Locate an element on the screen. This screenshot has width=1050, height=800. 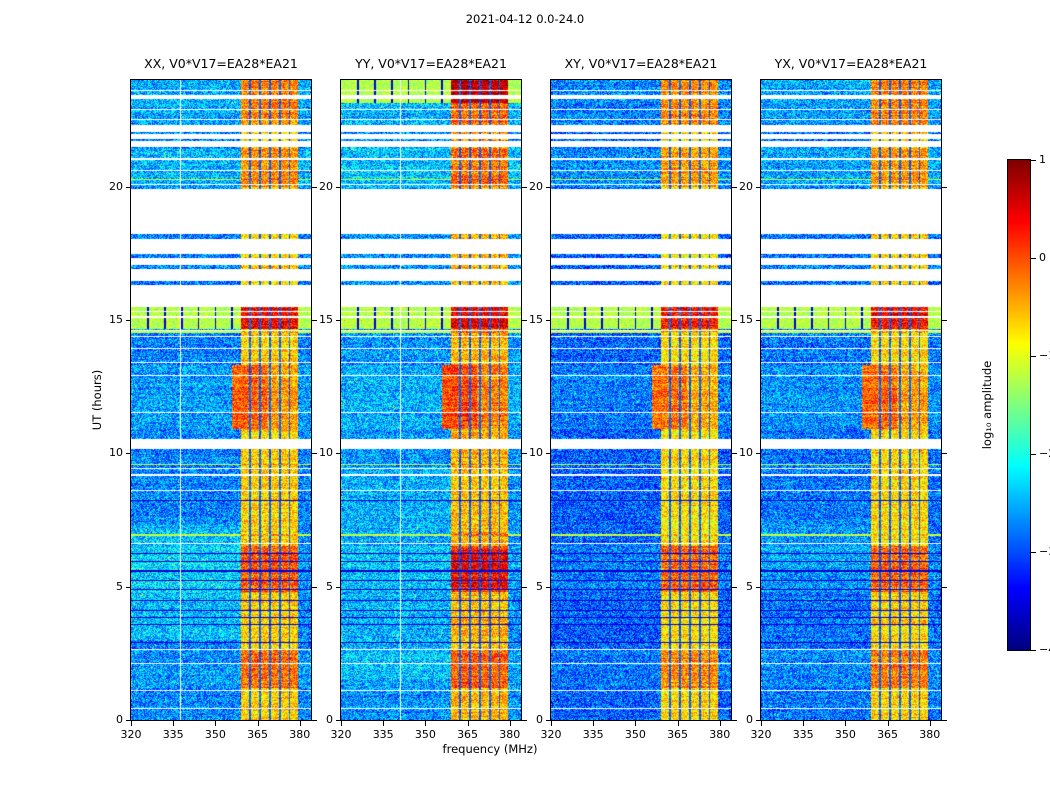
colorbar-tick-label: −2 is located at coordinates (1044, 453).